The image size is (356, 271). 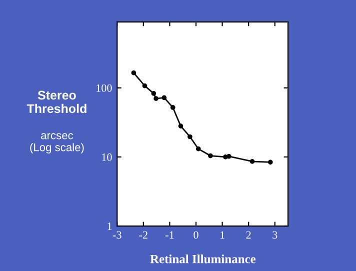 What do you see at coordinates (57, 143) in the screenshot?
I see `text: arcsec (Log scale)` at bounding box center [57, 143].